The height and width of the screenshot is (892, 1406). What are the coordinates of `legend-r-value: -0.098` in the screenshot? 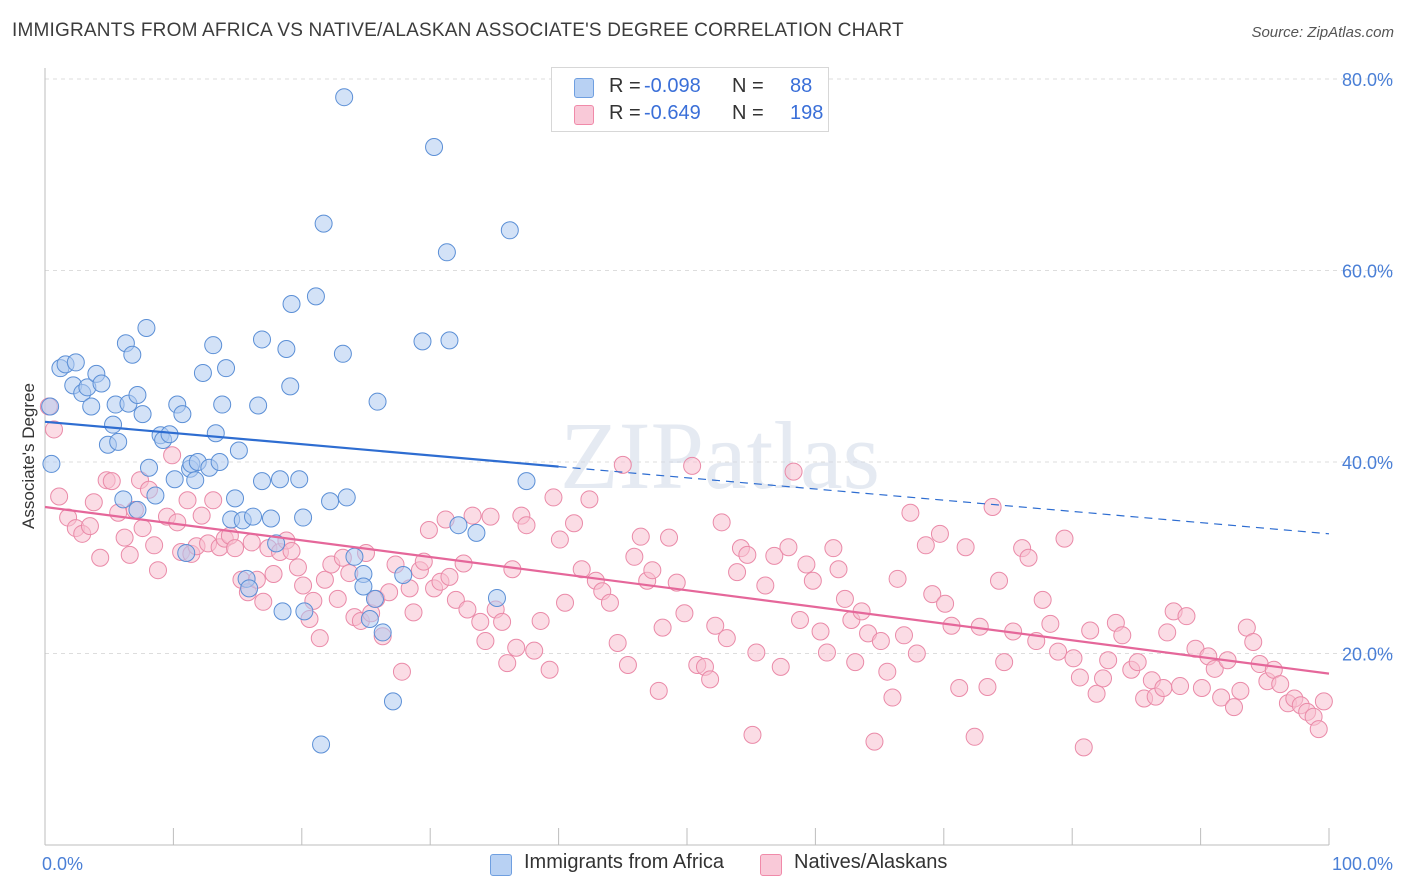 It's located at (672, 86).